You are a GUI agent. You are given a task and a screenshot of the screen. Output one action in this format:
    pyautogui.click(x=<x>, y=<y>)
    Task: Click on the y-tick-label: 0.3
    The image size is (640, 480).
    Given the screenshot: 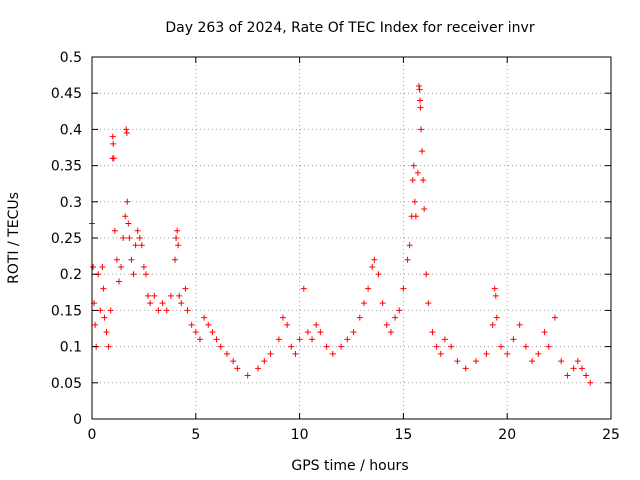 What is the action you would take?
    pyautogui.click(x=71, y=203)
    